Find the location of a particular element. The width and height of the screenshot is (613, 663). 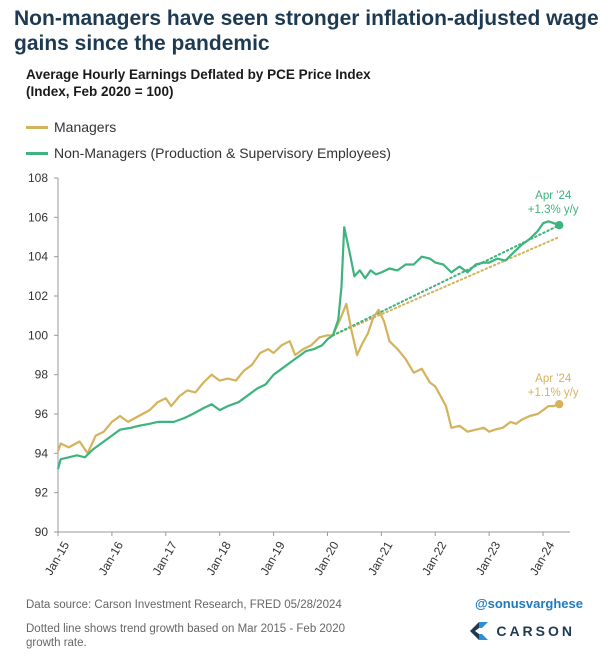

annotation-date-non-managers: Apr '24 is located at coordinates (553, 196).